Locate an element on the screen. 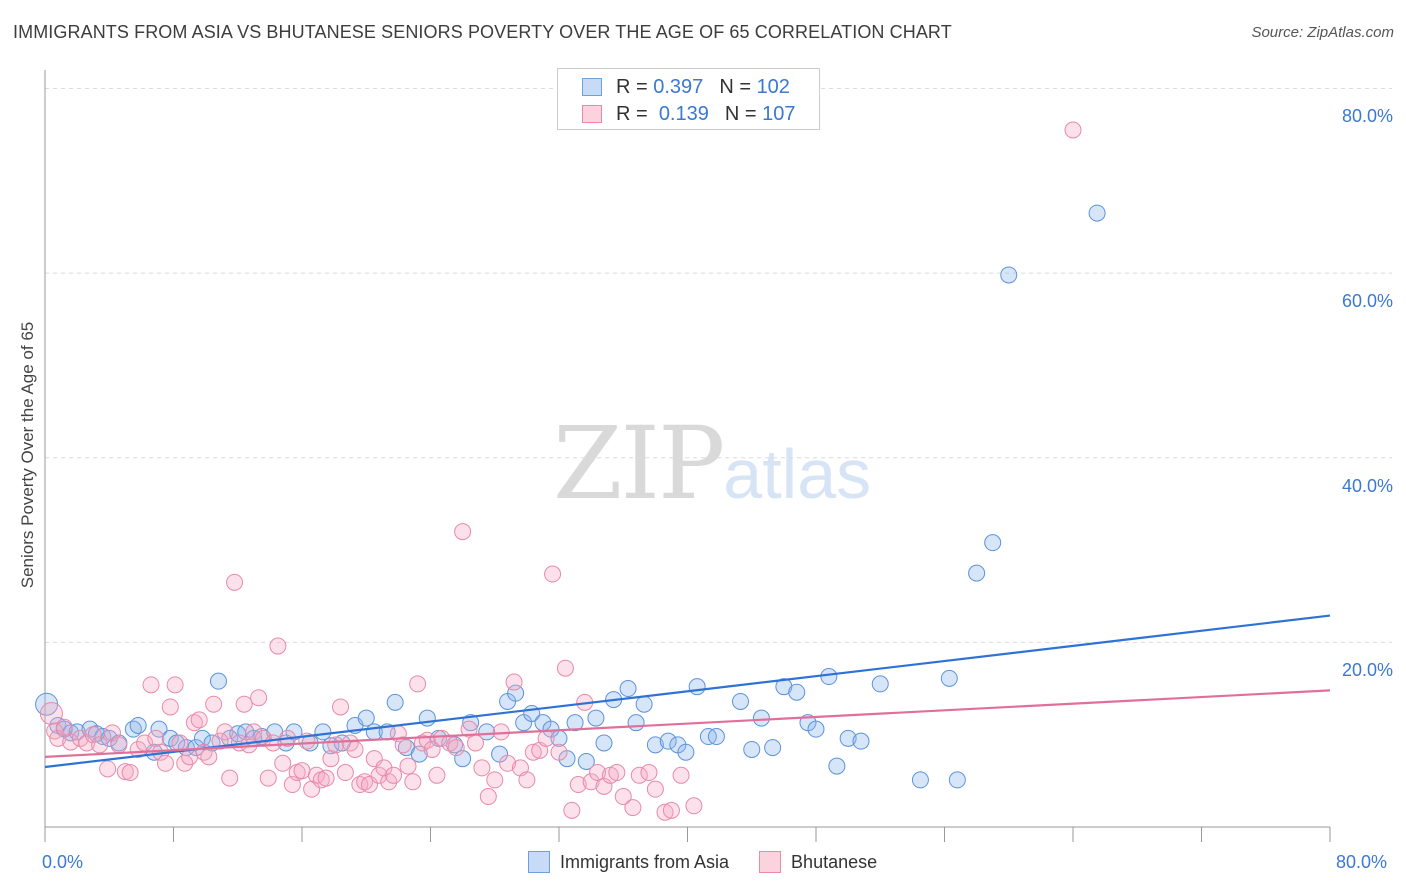 Image resolution: width=1406 pixels, height=892 pixels. r-value-bhutanese: 0.139 is located at coordinates (683, 113).